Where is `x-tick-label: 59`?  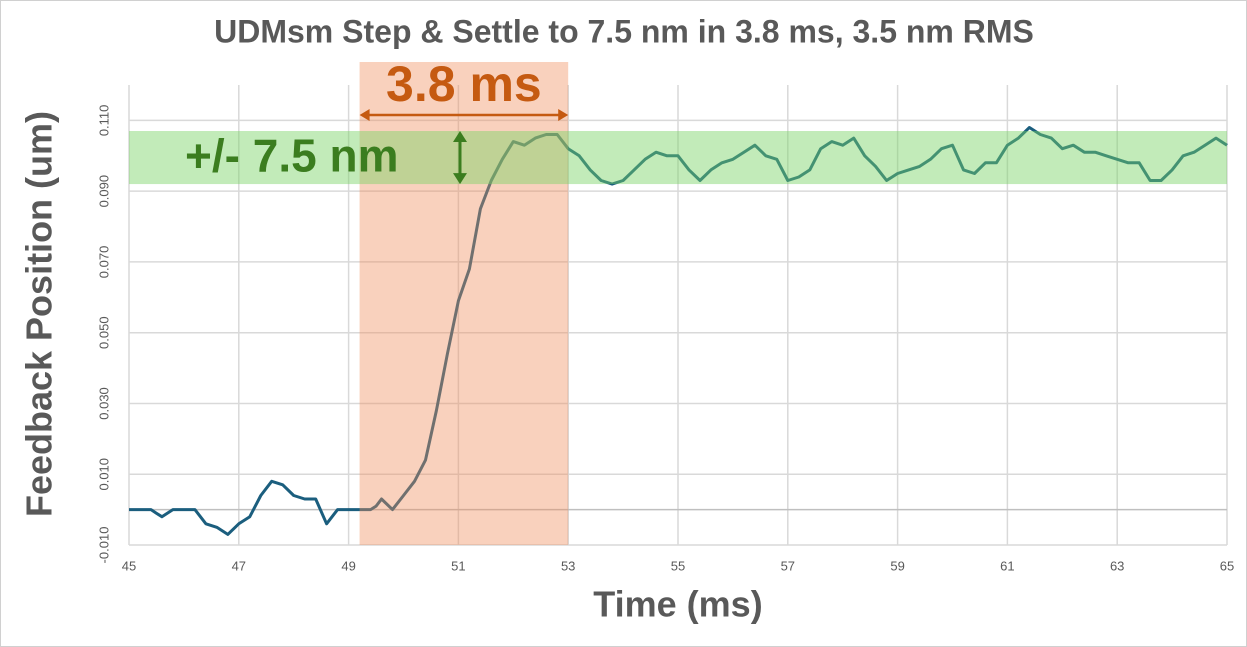 x-tick-label: 59 is located at coordinates (897, 565).